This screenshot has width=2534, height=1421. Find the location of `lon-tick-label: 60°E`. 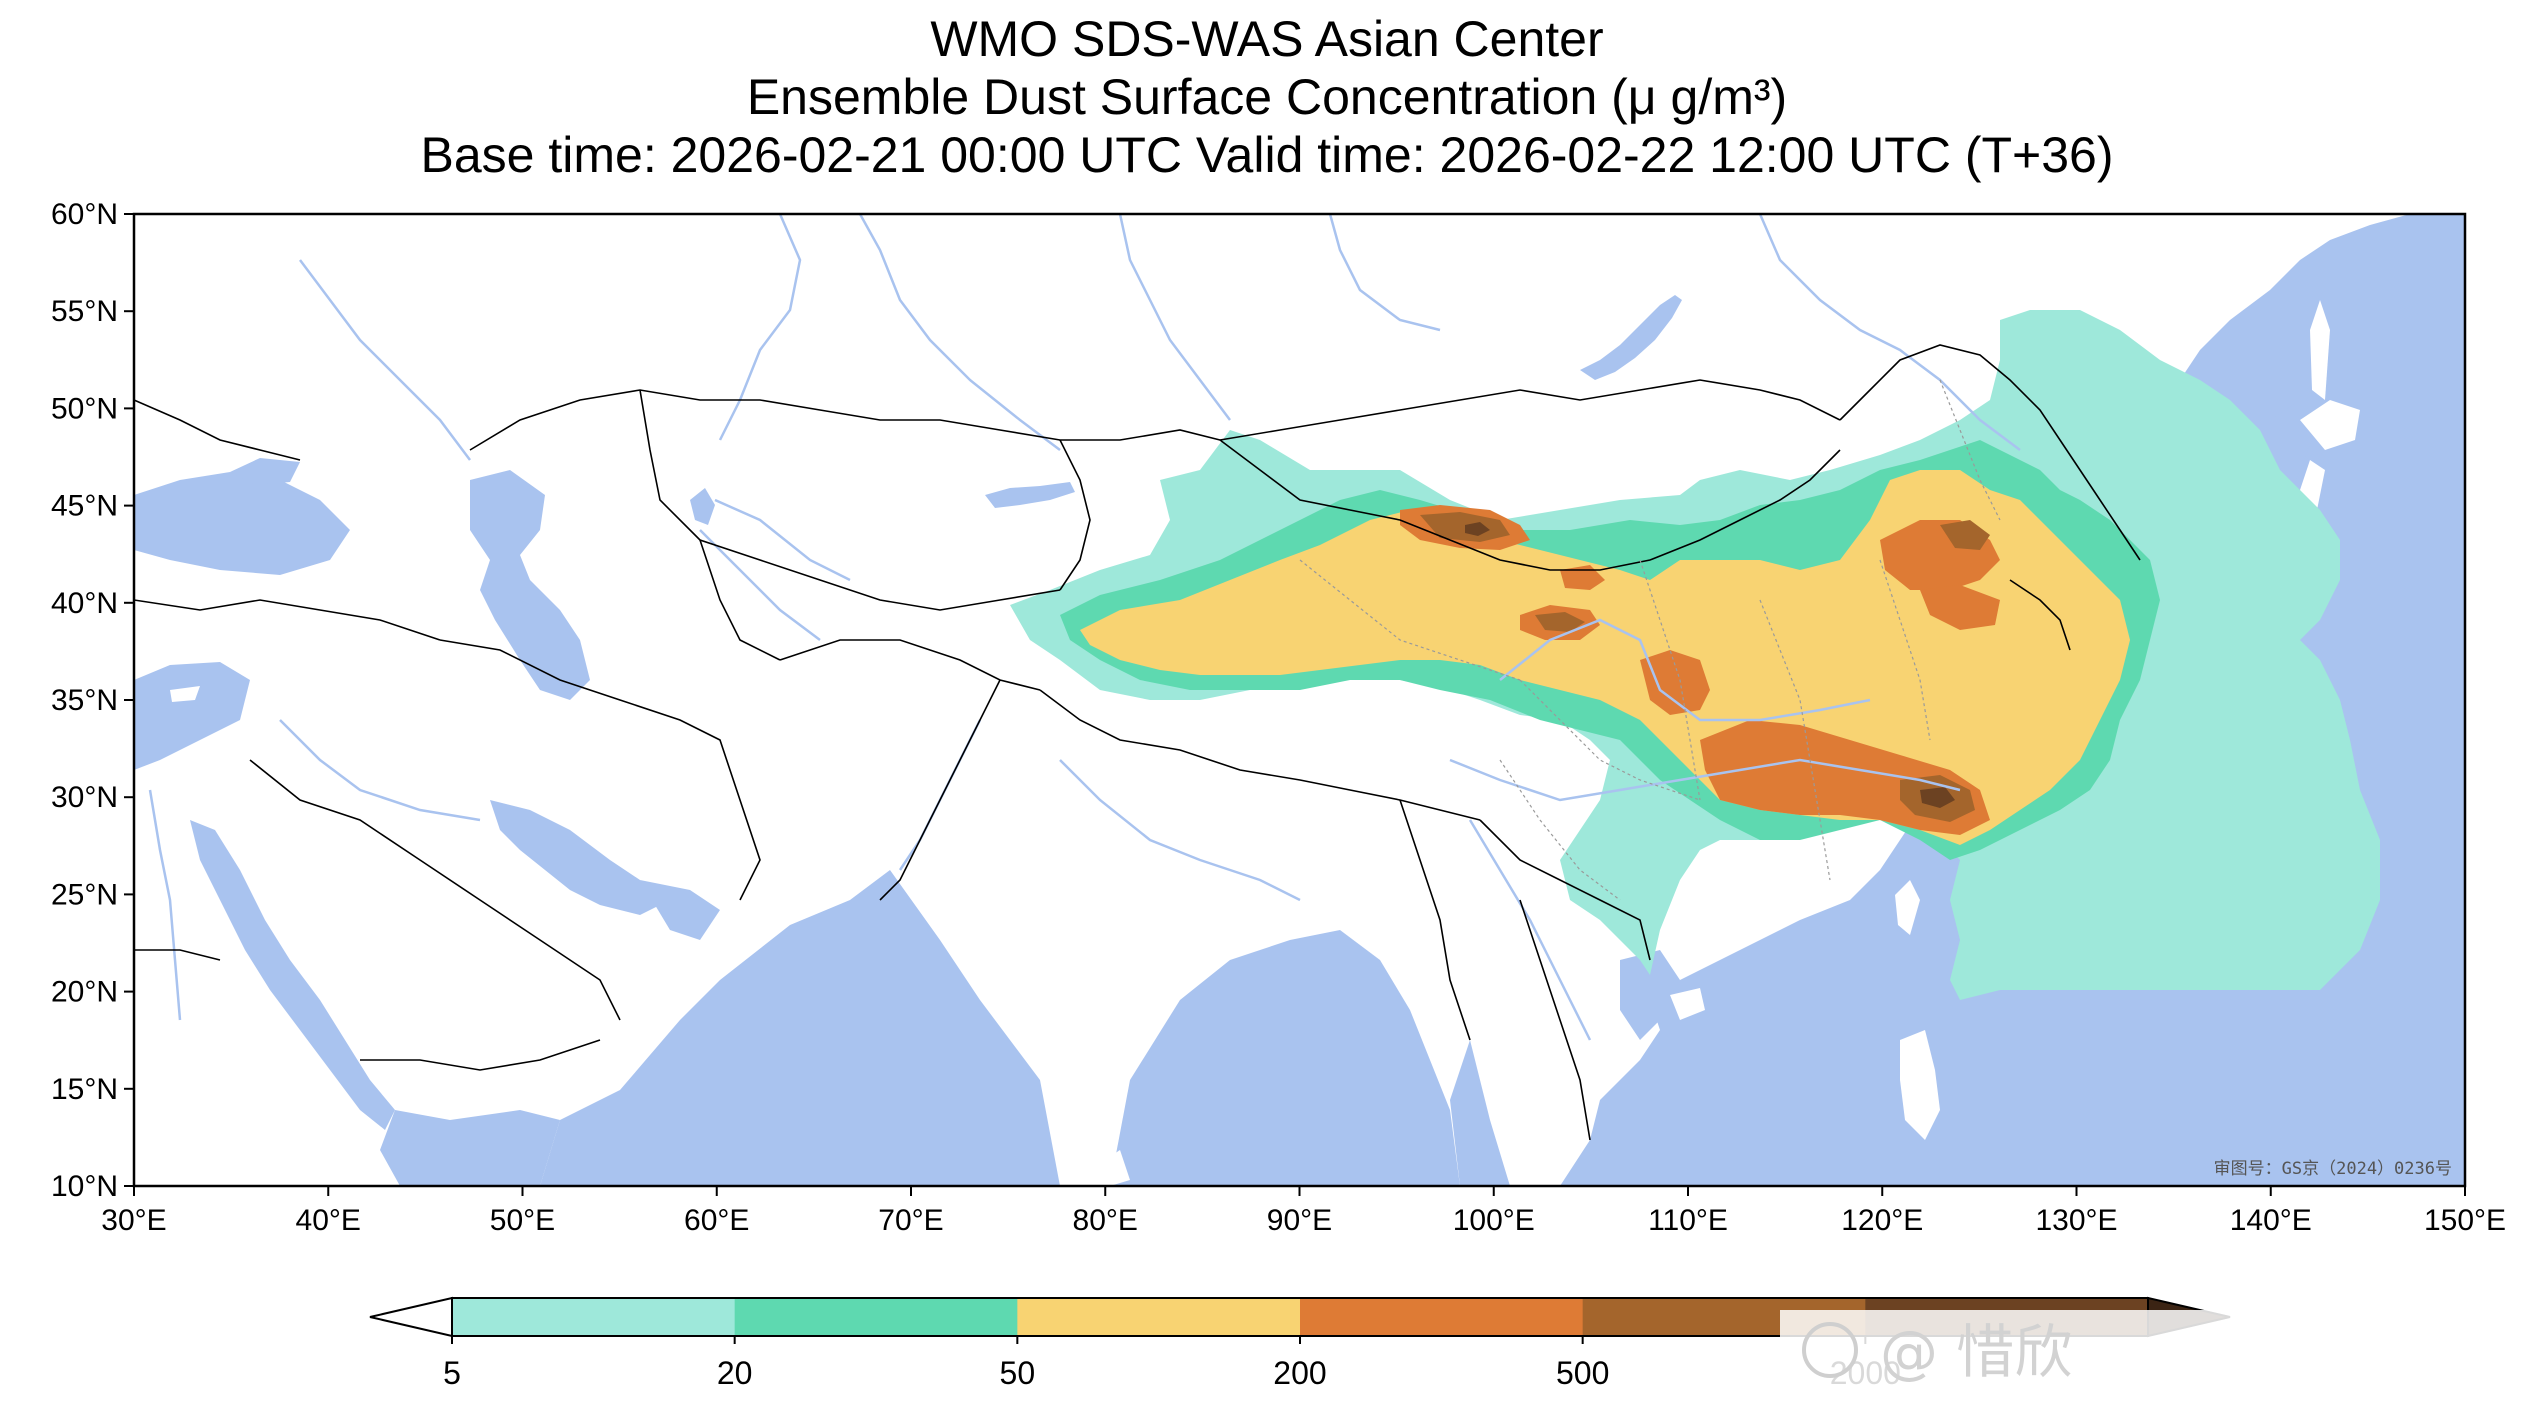

lon-tick-label: 60°E is located at coordinates (716, 1220).